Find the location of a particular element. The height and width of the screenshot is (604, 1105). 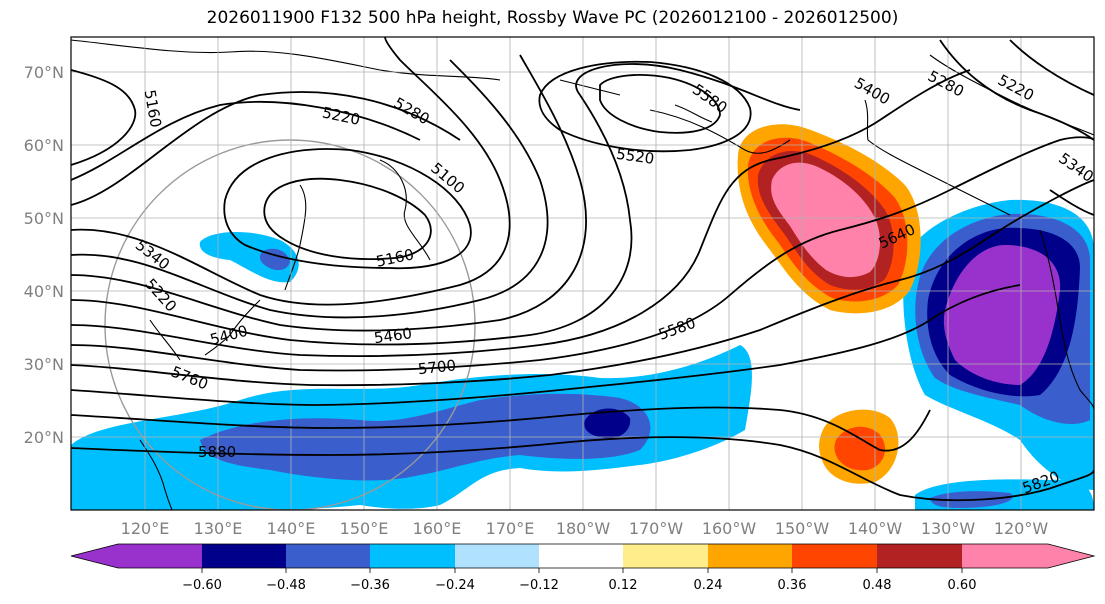

lon-label: 170°W is located at coordinates (656, 528).